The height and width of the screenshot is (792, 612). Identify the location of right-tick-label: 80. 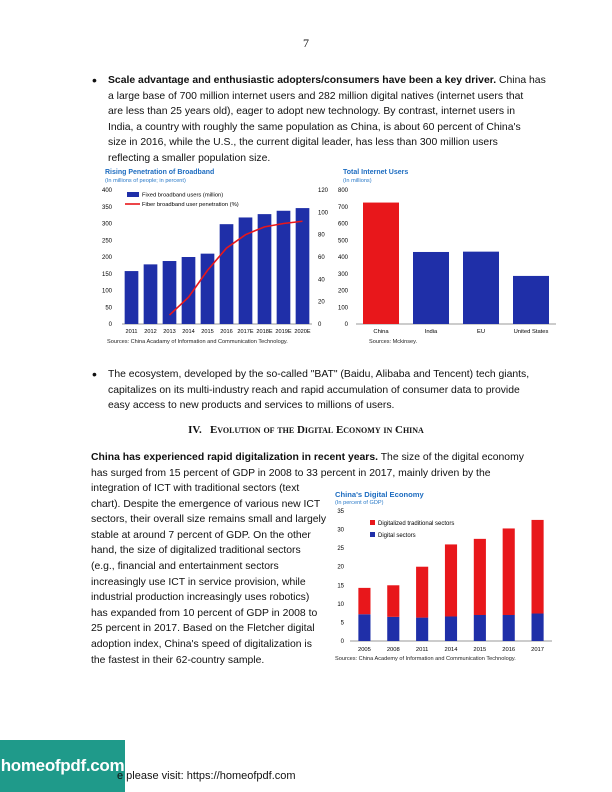
(321, 236).